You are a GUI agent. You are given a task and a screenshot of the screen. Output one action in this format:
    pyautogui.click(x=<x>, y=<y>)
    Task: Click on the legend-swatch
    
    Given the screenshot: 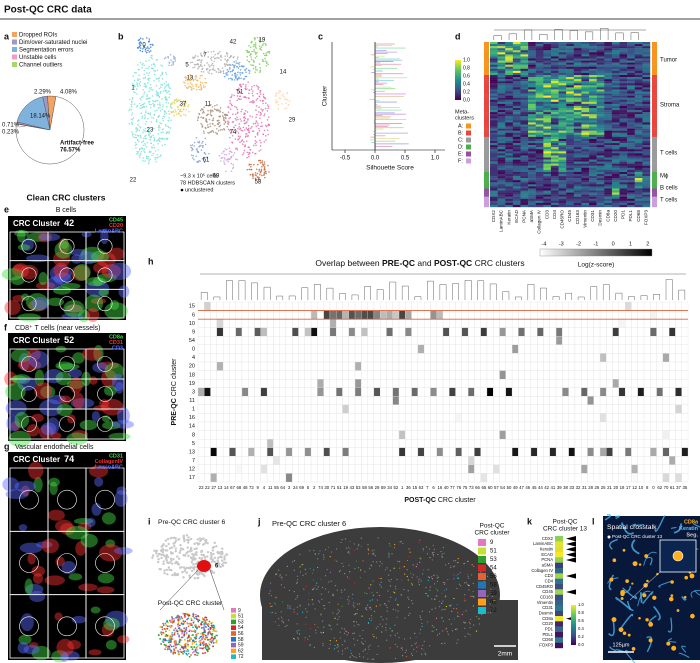 What is the action you would take?
    pyautogui.click(x=14, y=34)
    